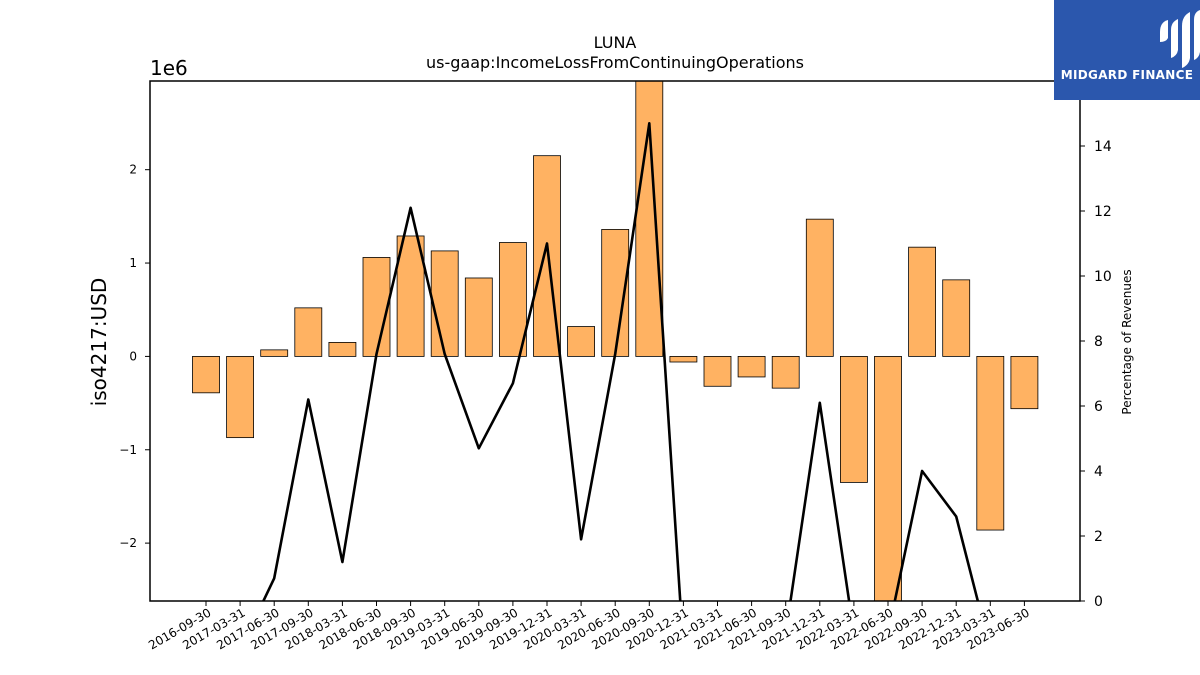 The width and height of the screenshot is (1200, 675). What do you see at coordinates (1098, 407) in the screenshot?
I see `y2-tick-label: 6` at bounding box center [1098, 407].